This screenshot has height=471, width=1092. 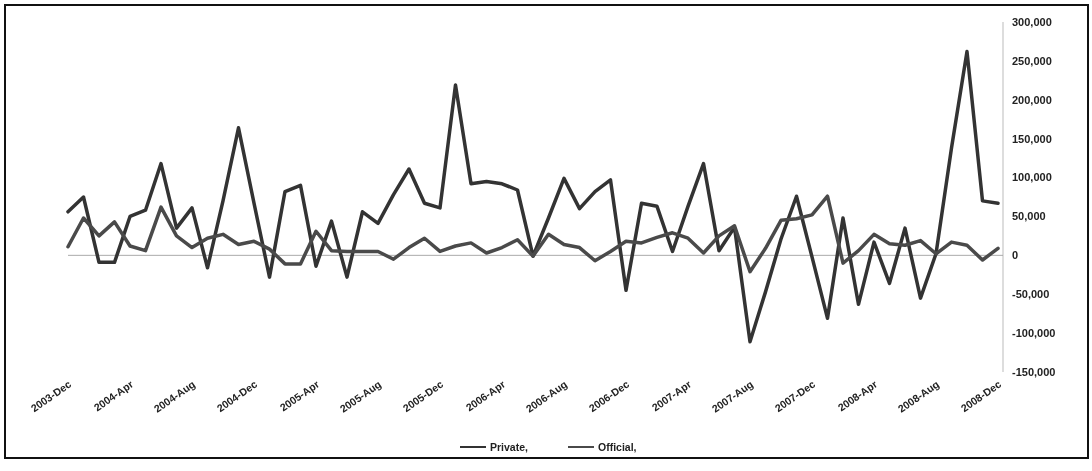 I want to click on y-tick-label: 50,000, so click(x=1029, y=216).